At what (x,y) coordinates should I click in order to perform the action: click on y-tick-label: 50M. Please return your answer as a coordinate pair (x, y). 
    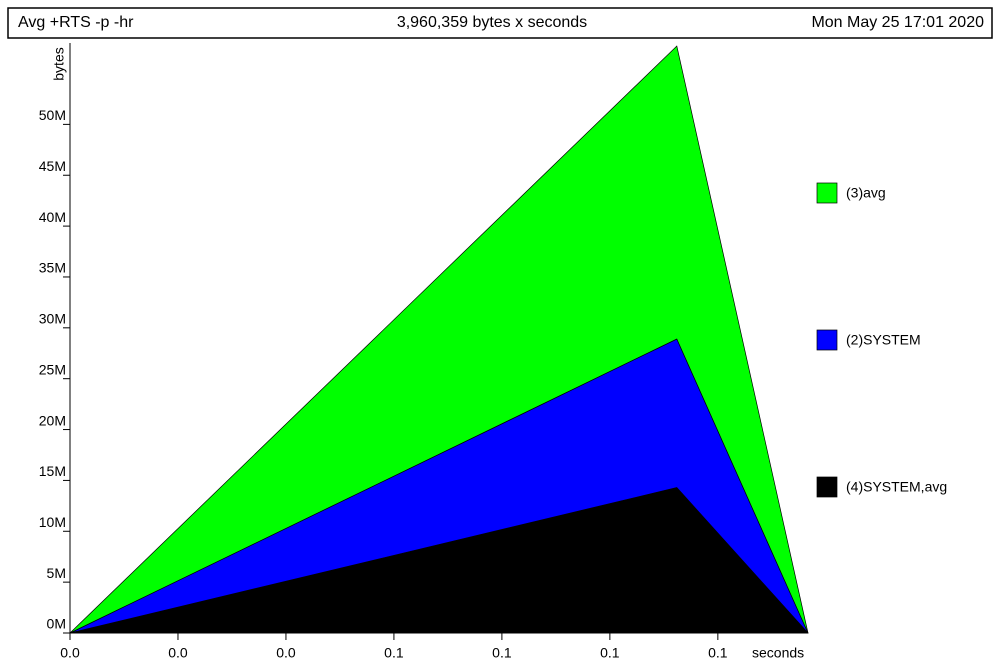
    Looking at the image, I should click on (52, 115).